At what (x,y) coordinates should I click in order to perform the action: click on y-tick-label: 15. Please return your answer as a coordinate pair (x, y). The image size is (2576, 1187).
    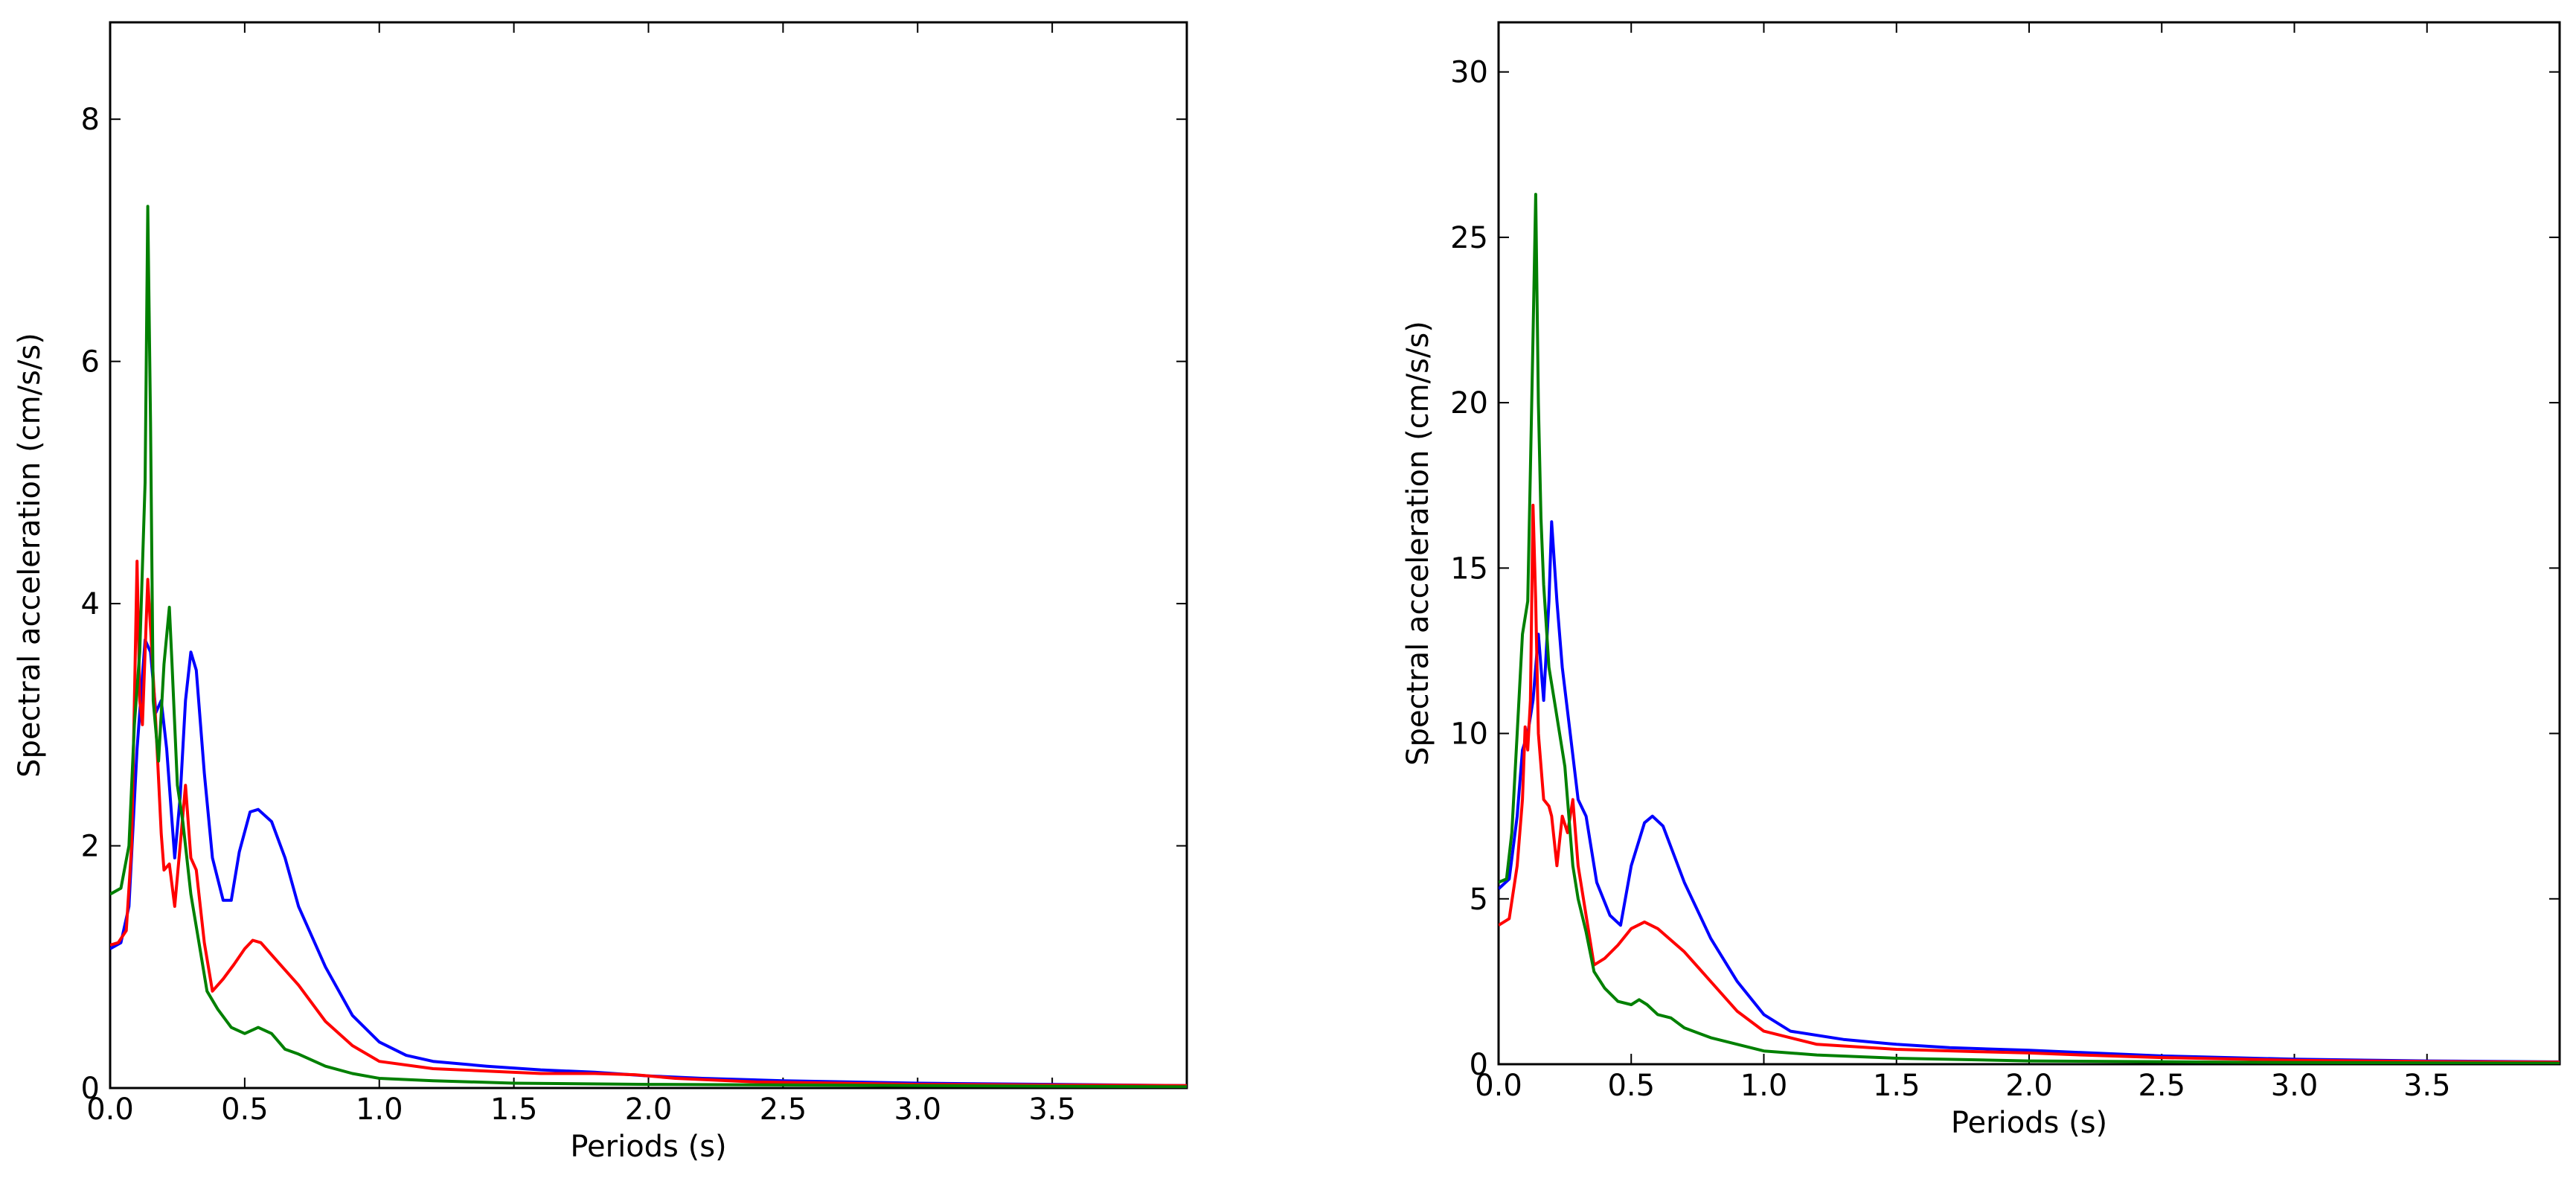
    Looking at the image, I should click on (1469, 568).